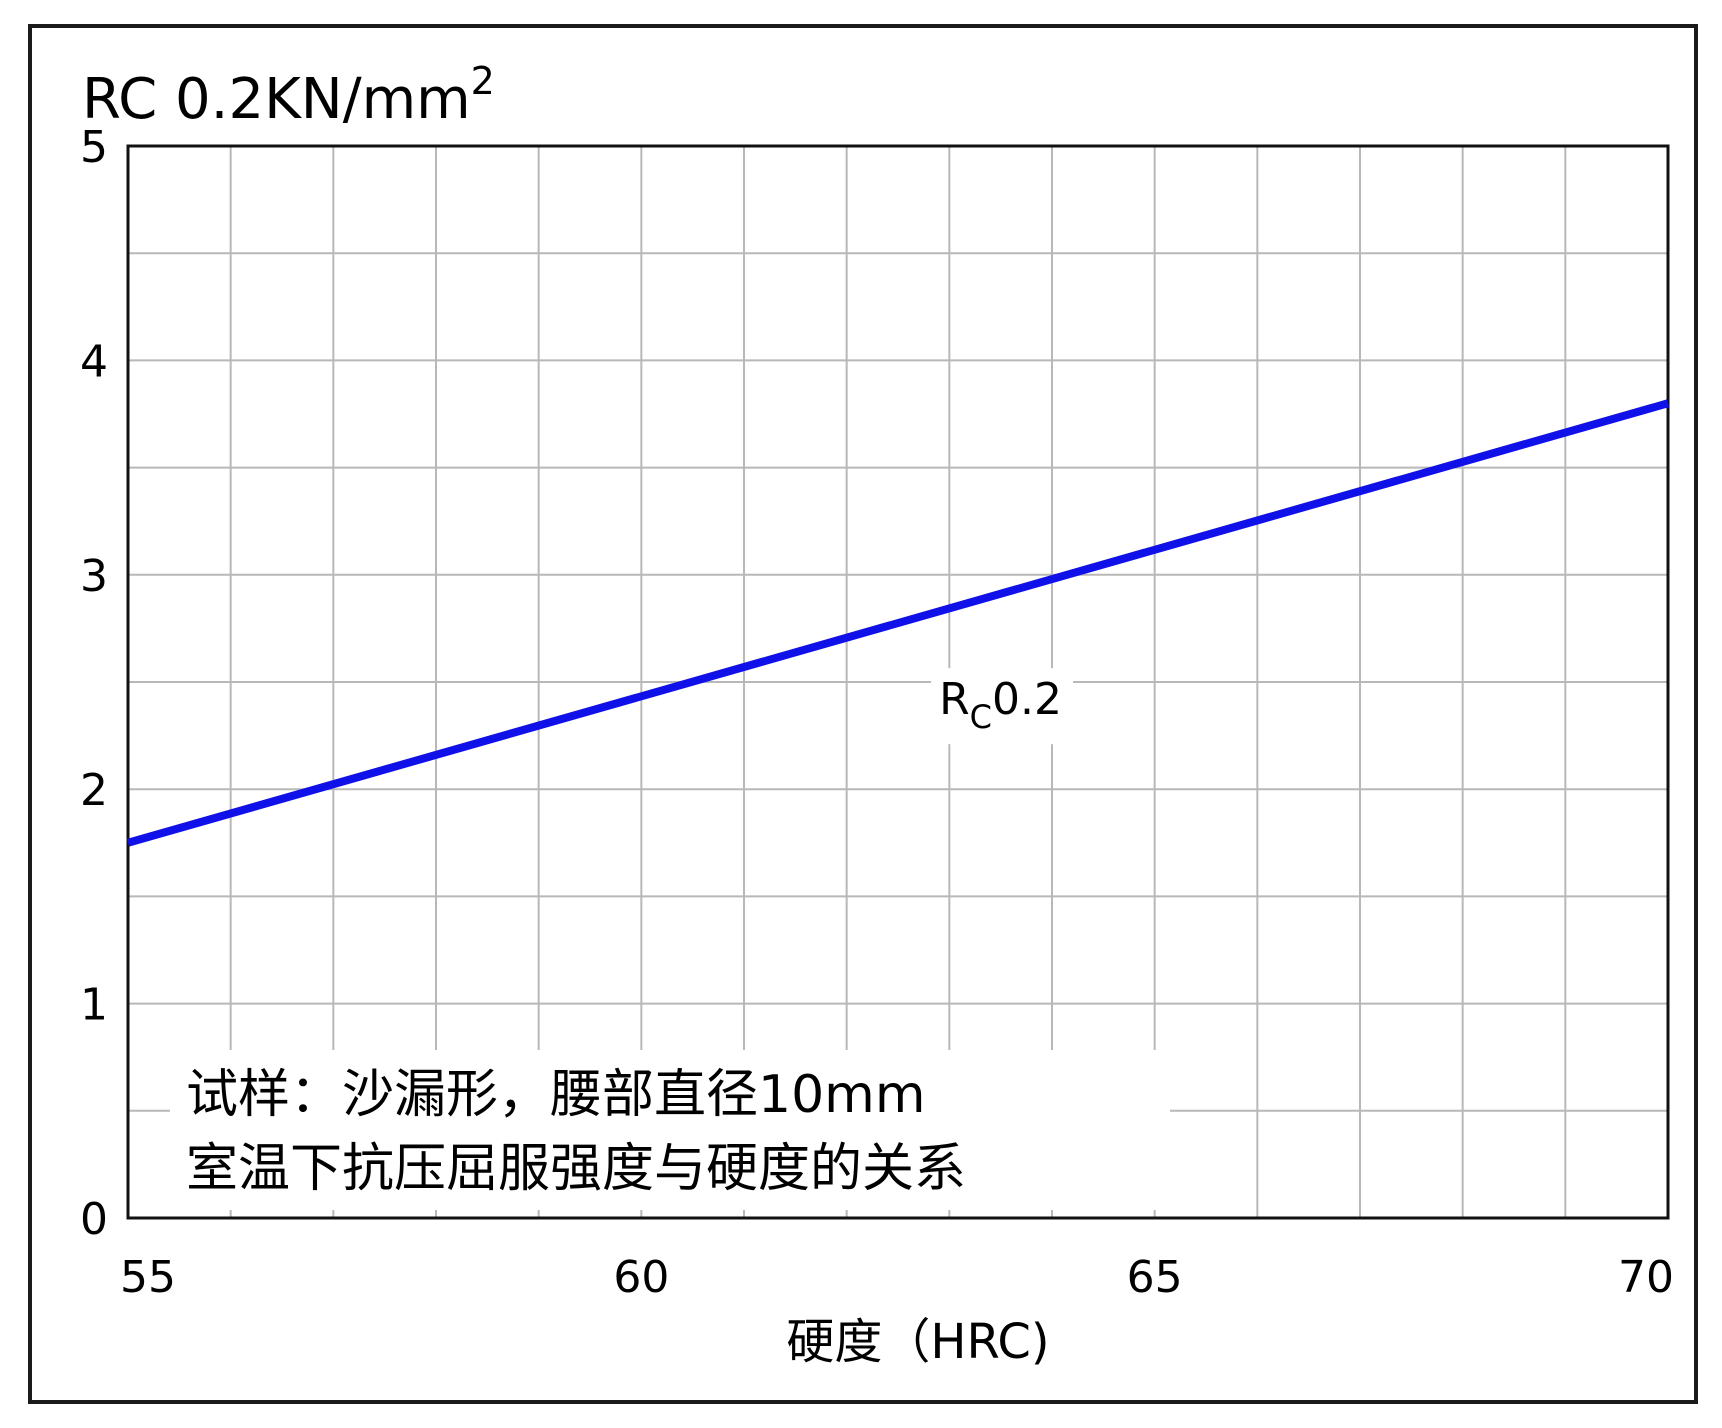  I want to click on y-axis-title: RC 0.2KN/mm2, so click(288, 95).